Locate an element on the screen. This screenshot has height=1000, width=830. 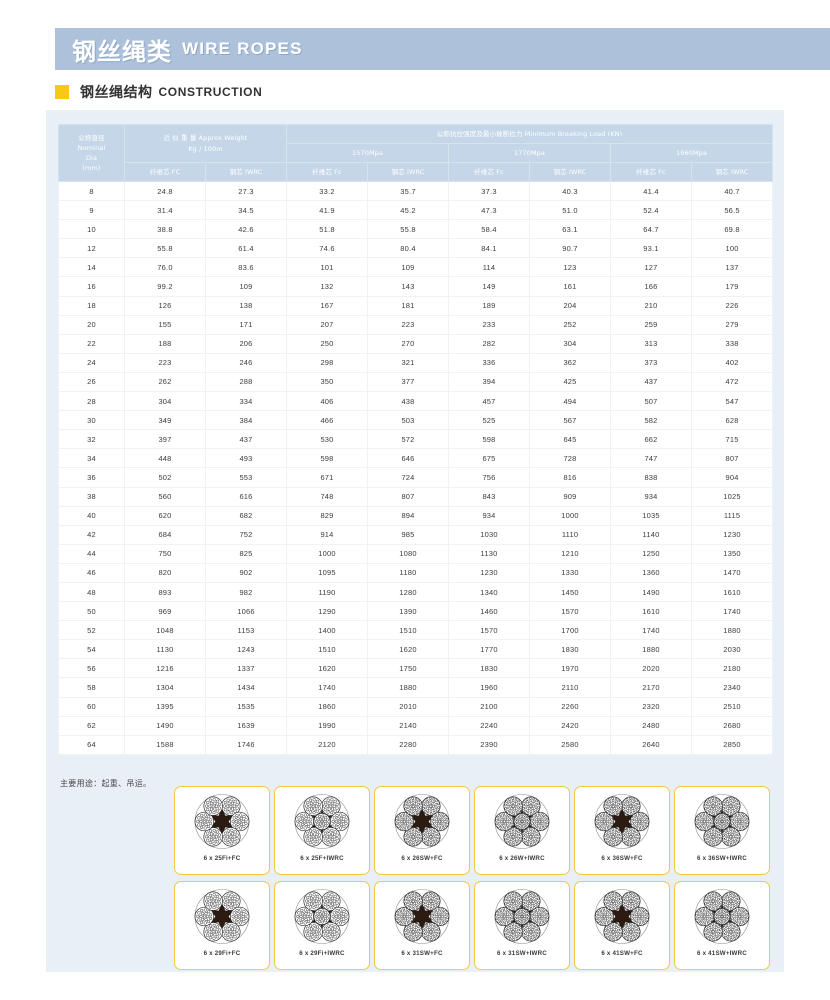
table-row: 26 262 288 350 377 394 425 437 472 is located at coordinates (416, 382).